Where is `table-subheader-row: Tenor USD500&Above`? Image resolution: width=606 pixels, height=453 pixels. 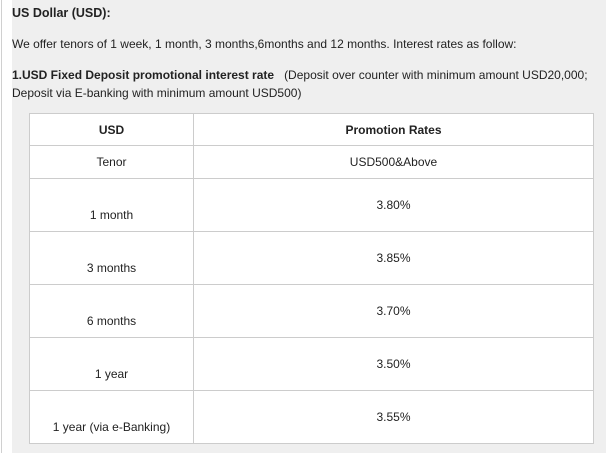
table-subheader-row: Tenor USD500&Above is located at coordinates (311, 162).